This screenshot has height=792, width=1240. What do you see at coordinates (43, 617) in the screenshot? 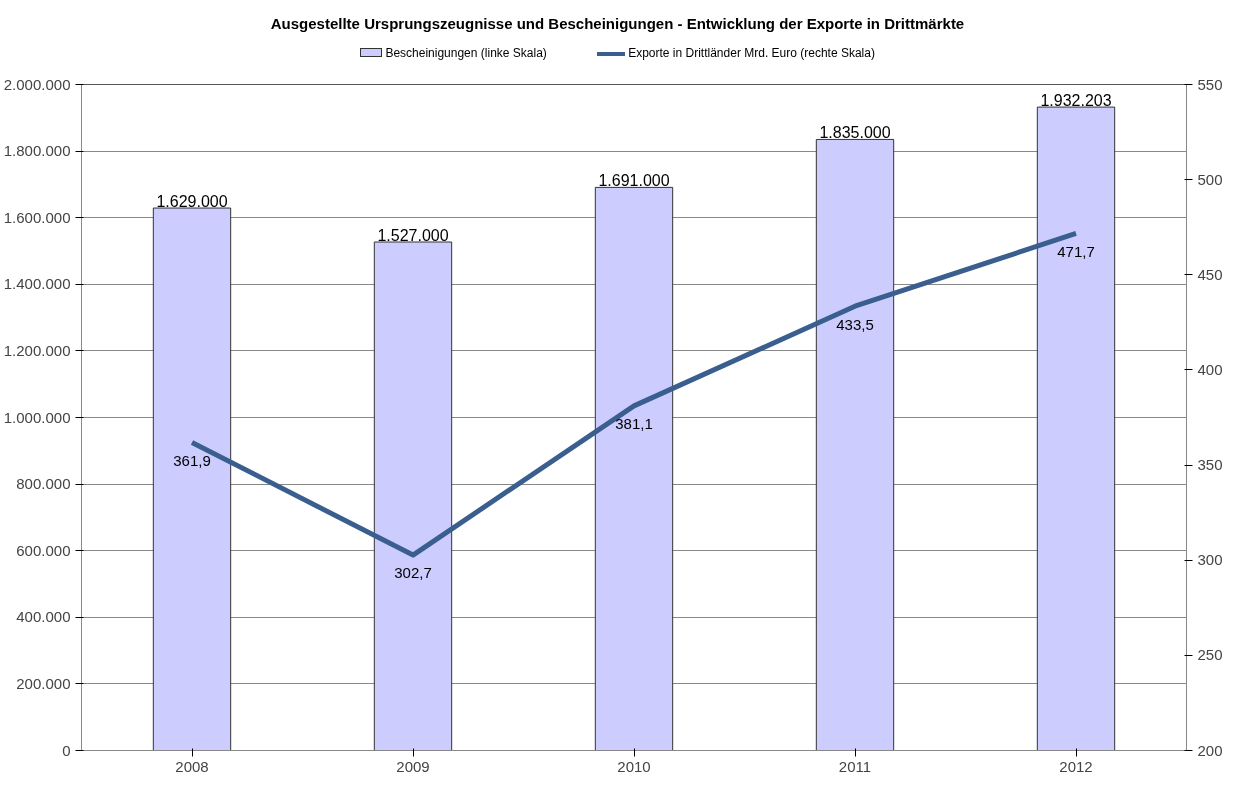
I see `y-tick-label: 400.000` at bounding box center [43, 617].